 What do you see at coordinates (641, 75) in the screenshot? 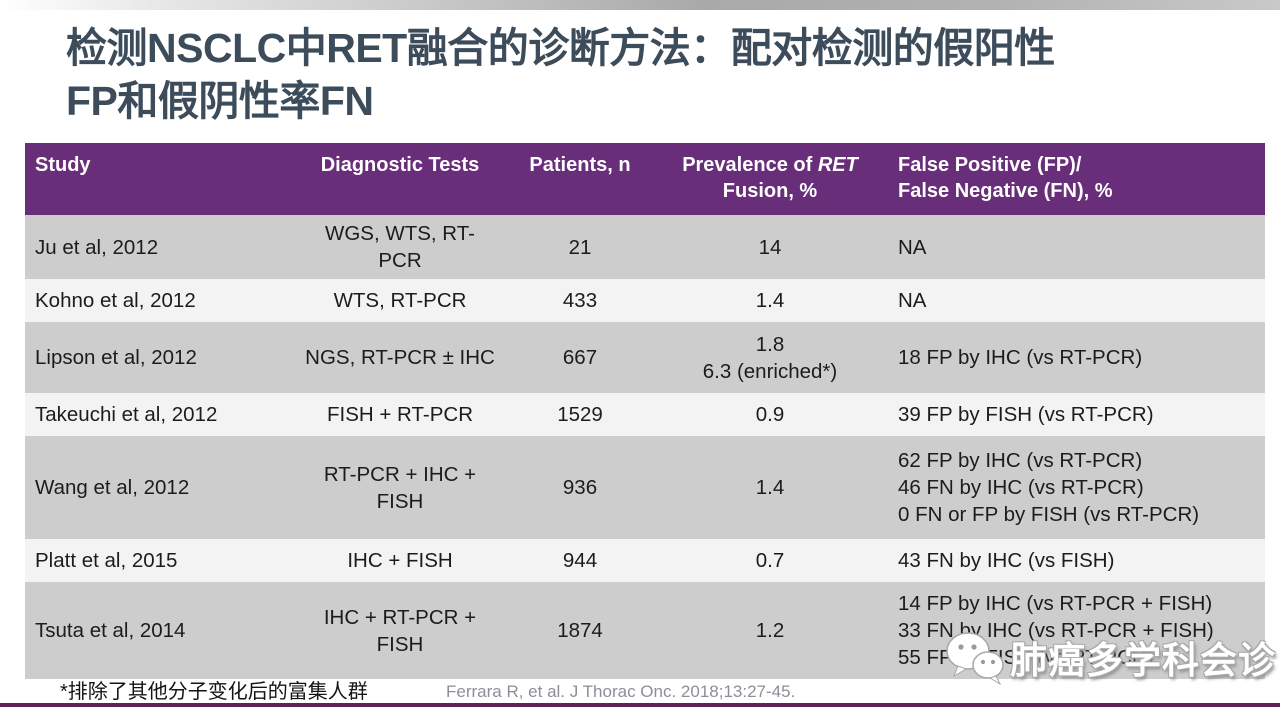
I see `slide-title: 检测NSCLC中RET融合的诊断方法：配对检测的假阳性 FP和假阴性率FN` at bounding box center [641, 75].